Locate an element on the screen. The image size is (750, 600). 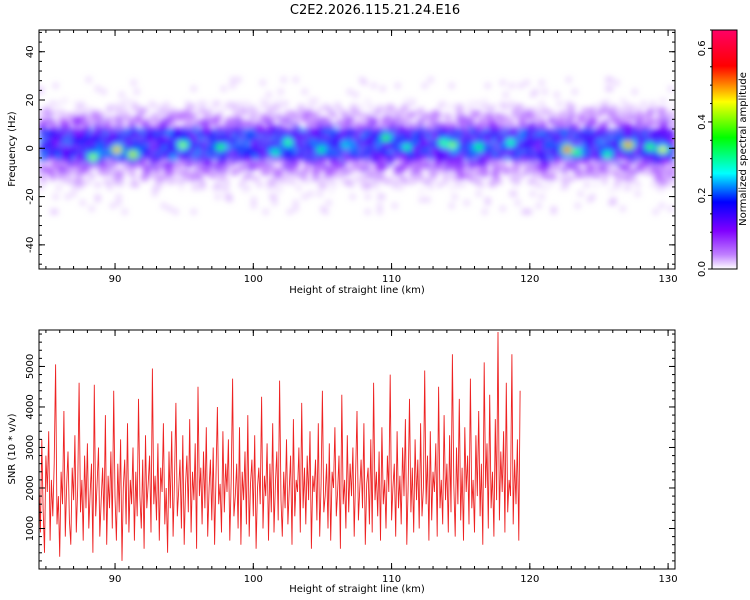
snr-xtick-label: 120 is located at coordinates (529, 579).